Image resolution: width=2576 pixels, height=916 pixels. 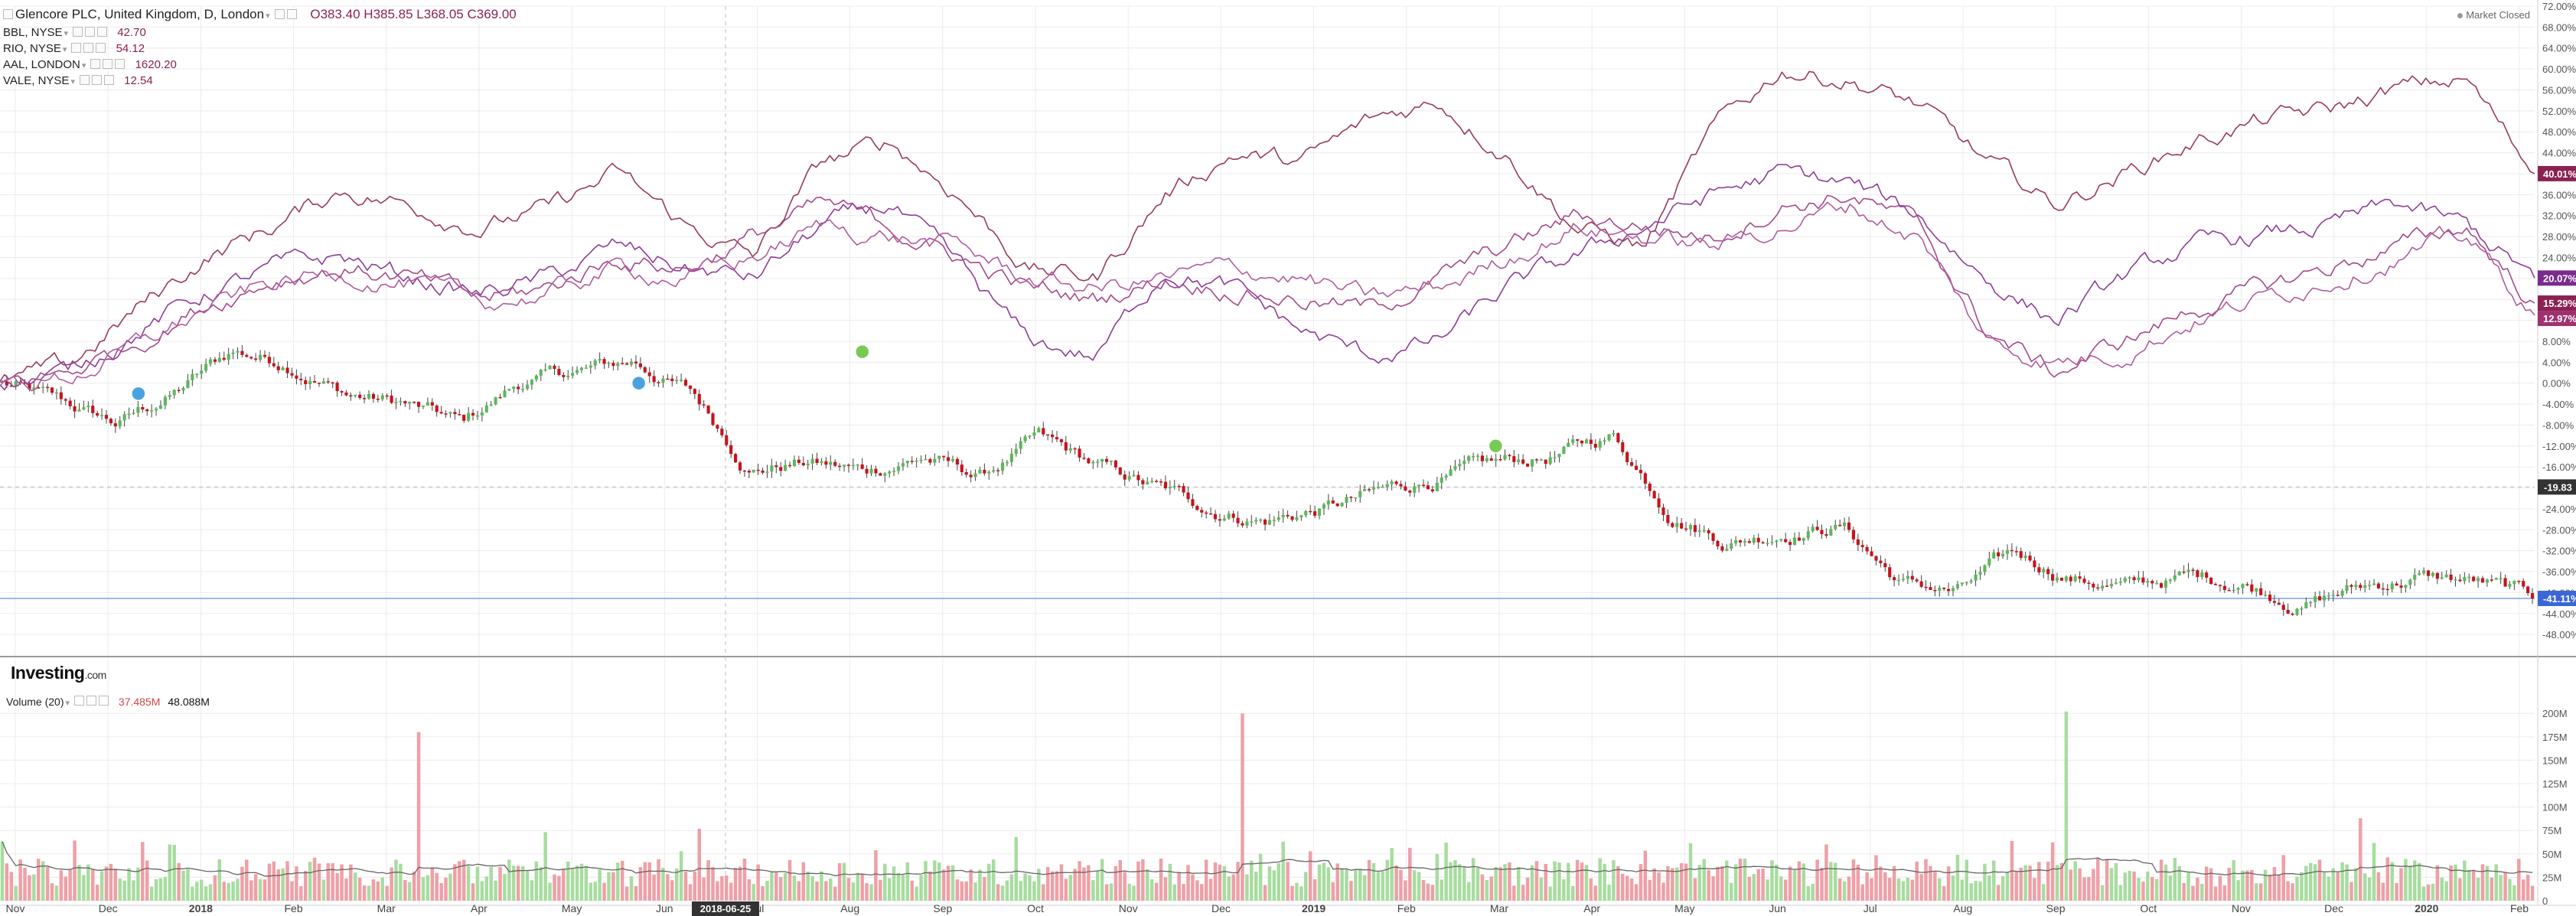 I want to click on compare-row-bbl: BBL, NYSE ▾ 42.70, so click(x=74, y=32).